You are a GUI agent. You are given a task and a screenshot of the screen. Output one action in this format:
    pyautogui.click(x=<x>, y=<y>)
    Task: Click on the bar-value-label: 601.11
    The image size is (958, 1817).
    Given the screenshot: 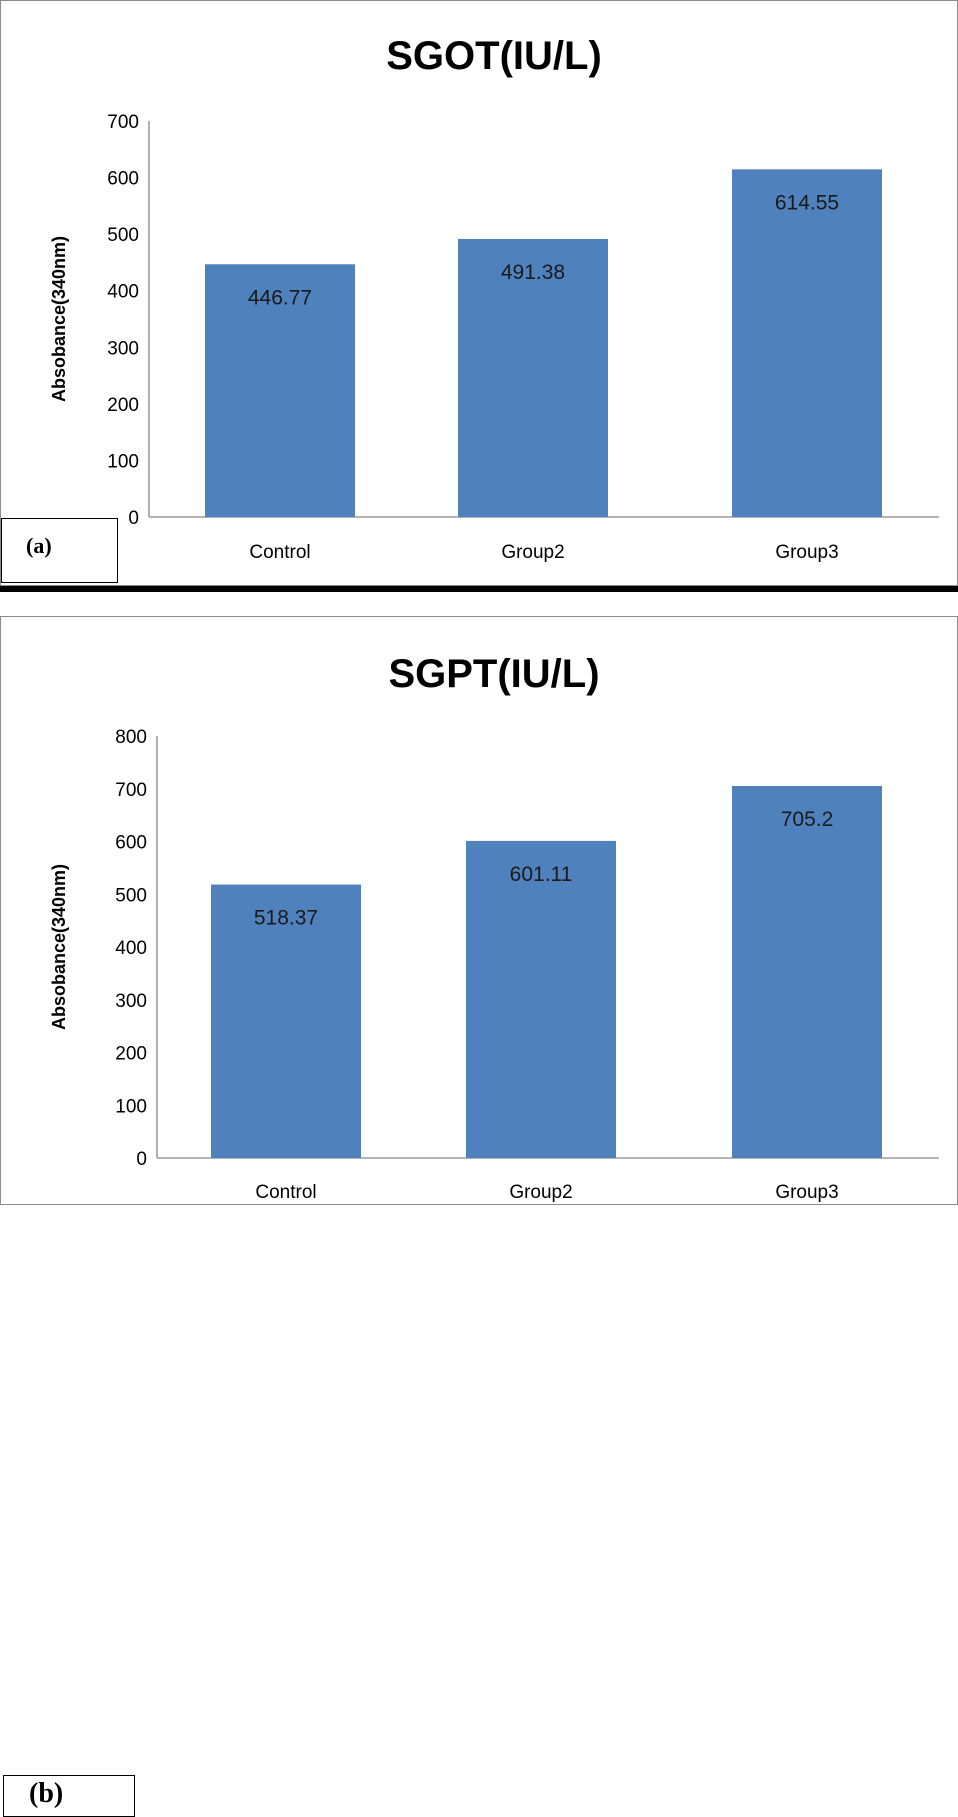 What is the action you would take?
    pyautogui.click(x=541, y=874)
    